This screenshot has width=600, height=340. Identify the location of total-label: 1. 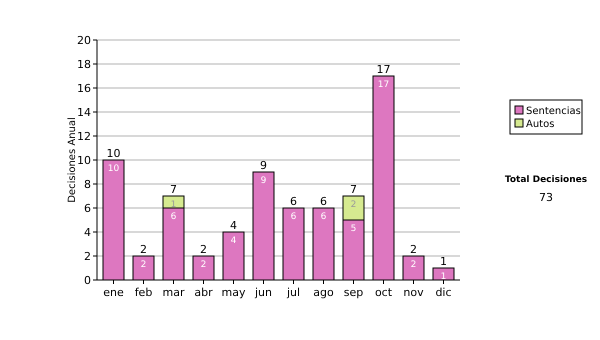
(443, 261).